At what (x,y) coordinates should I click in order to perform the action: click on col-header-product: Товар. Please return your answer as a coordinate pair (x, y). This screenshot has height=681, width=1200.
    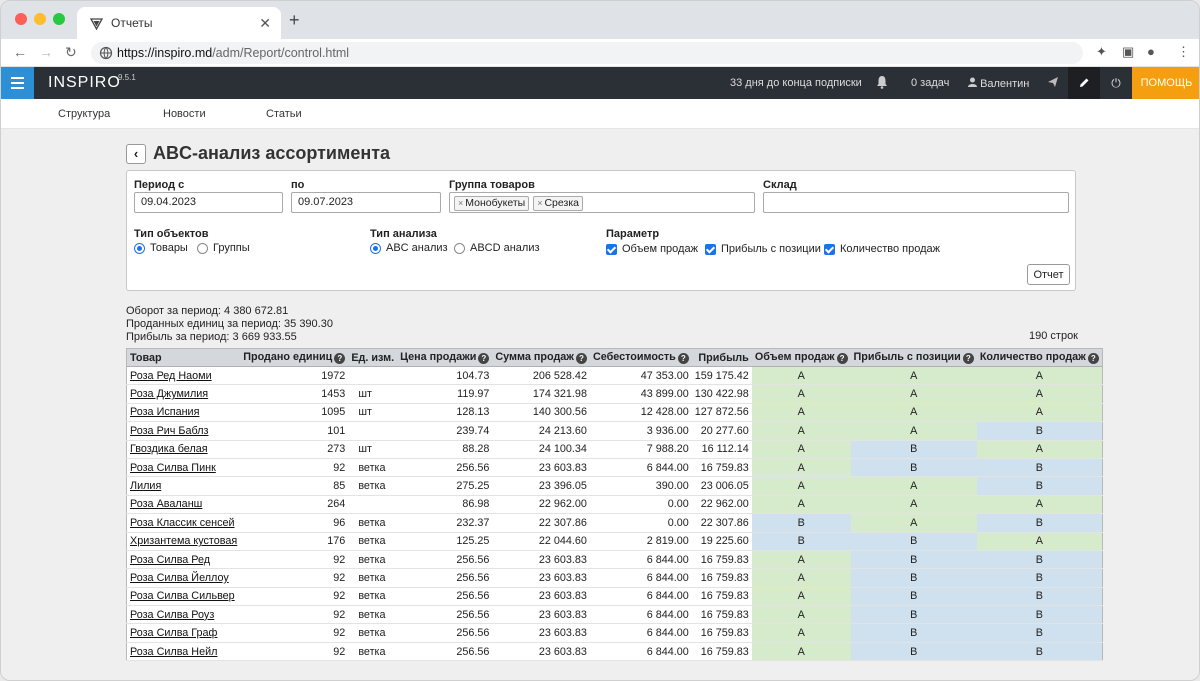
    Looking at the image, I should click on (183, 357).